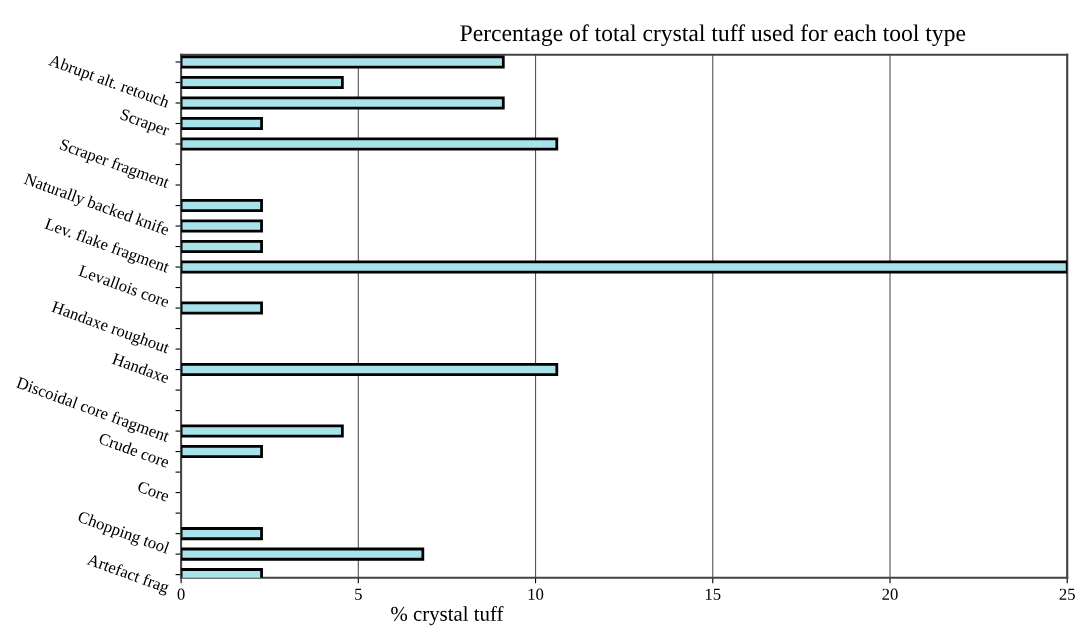 The image size is (1078, 630). What do you see at coordinates (536, 594) in the screenshot?
I see `x-tick-label: 10` at bounding box center [536, 594].